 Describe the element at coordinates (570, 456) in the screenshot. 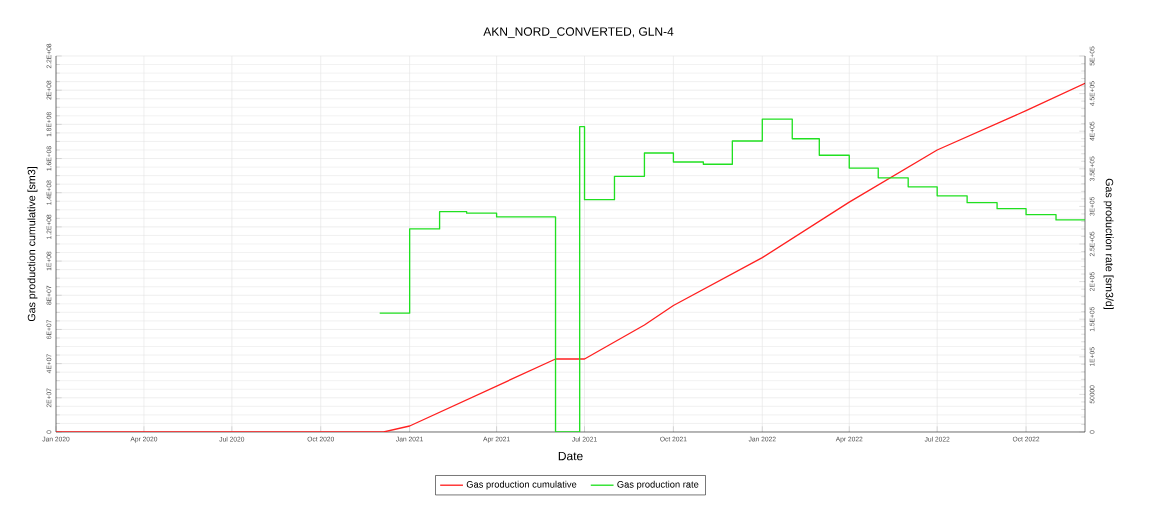

I see `x-axis-title: Date` at that location.